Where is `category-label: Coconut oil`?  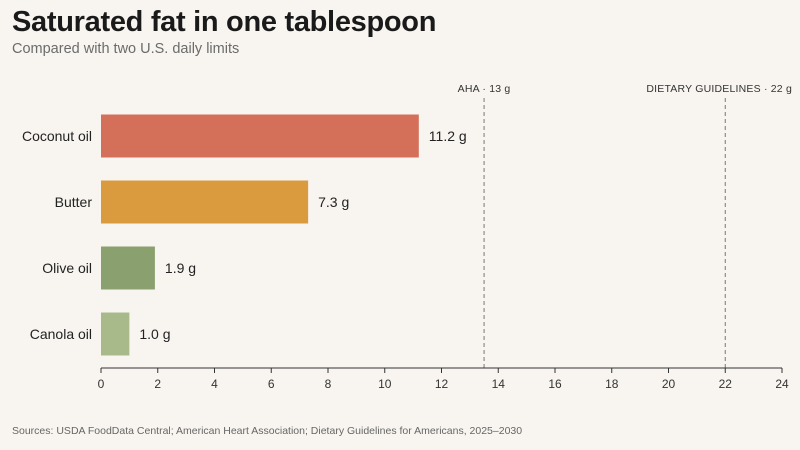 category-label: Coconut oil is located at coordinates (57, 136).